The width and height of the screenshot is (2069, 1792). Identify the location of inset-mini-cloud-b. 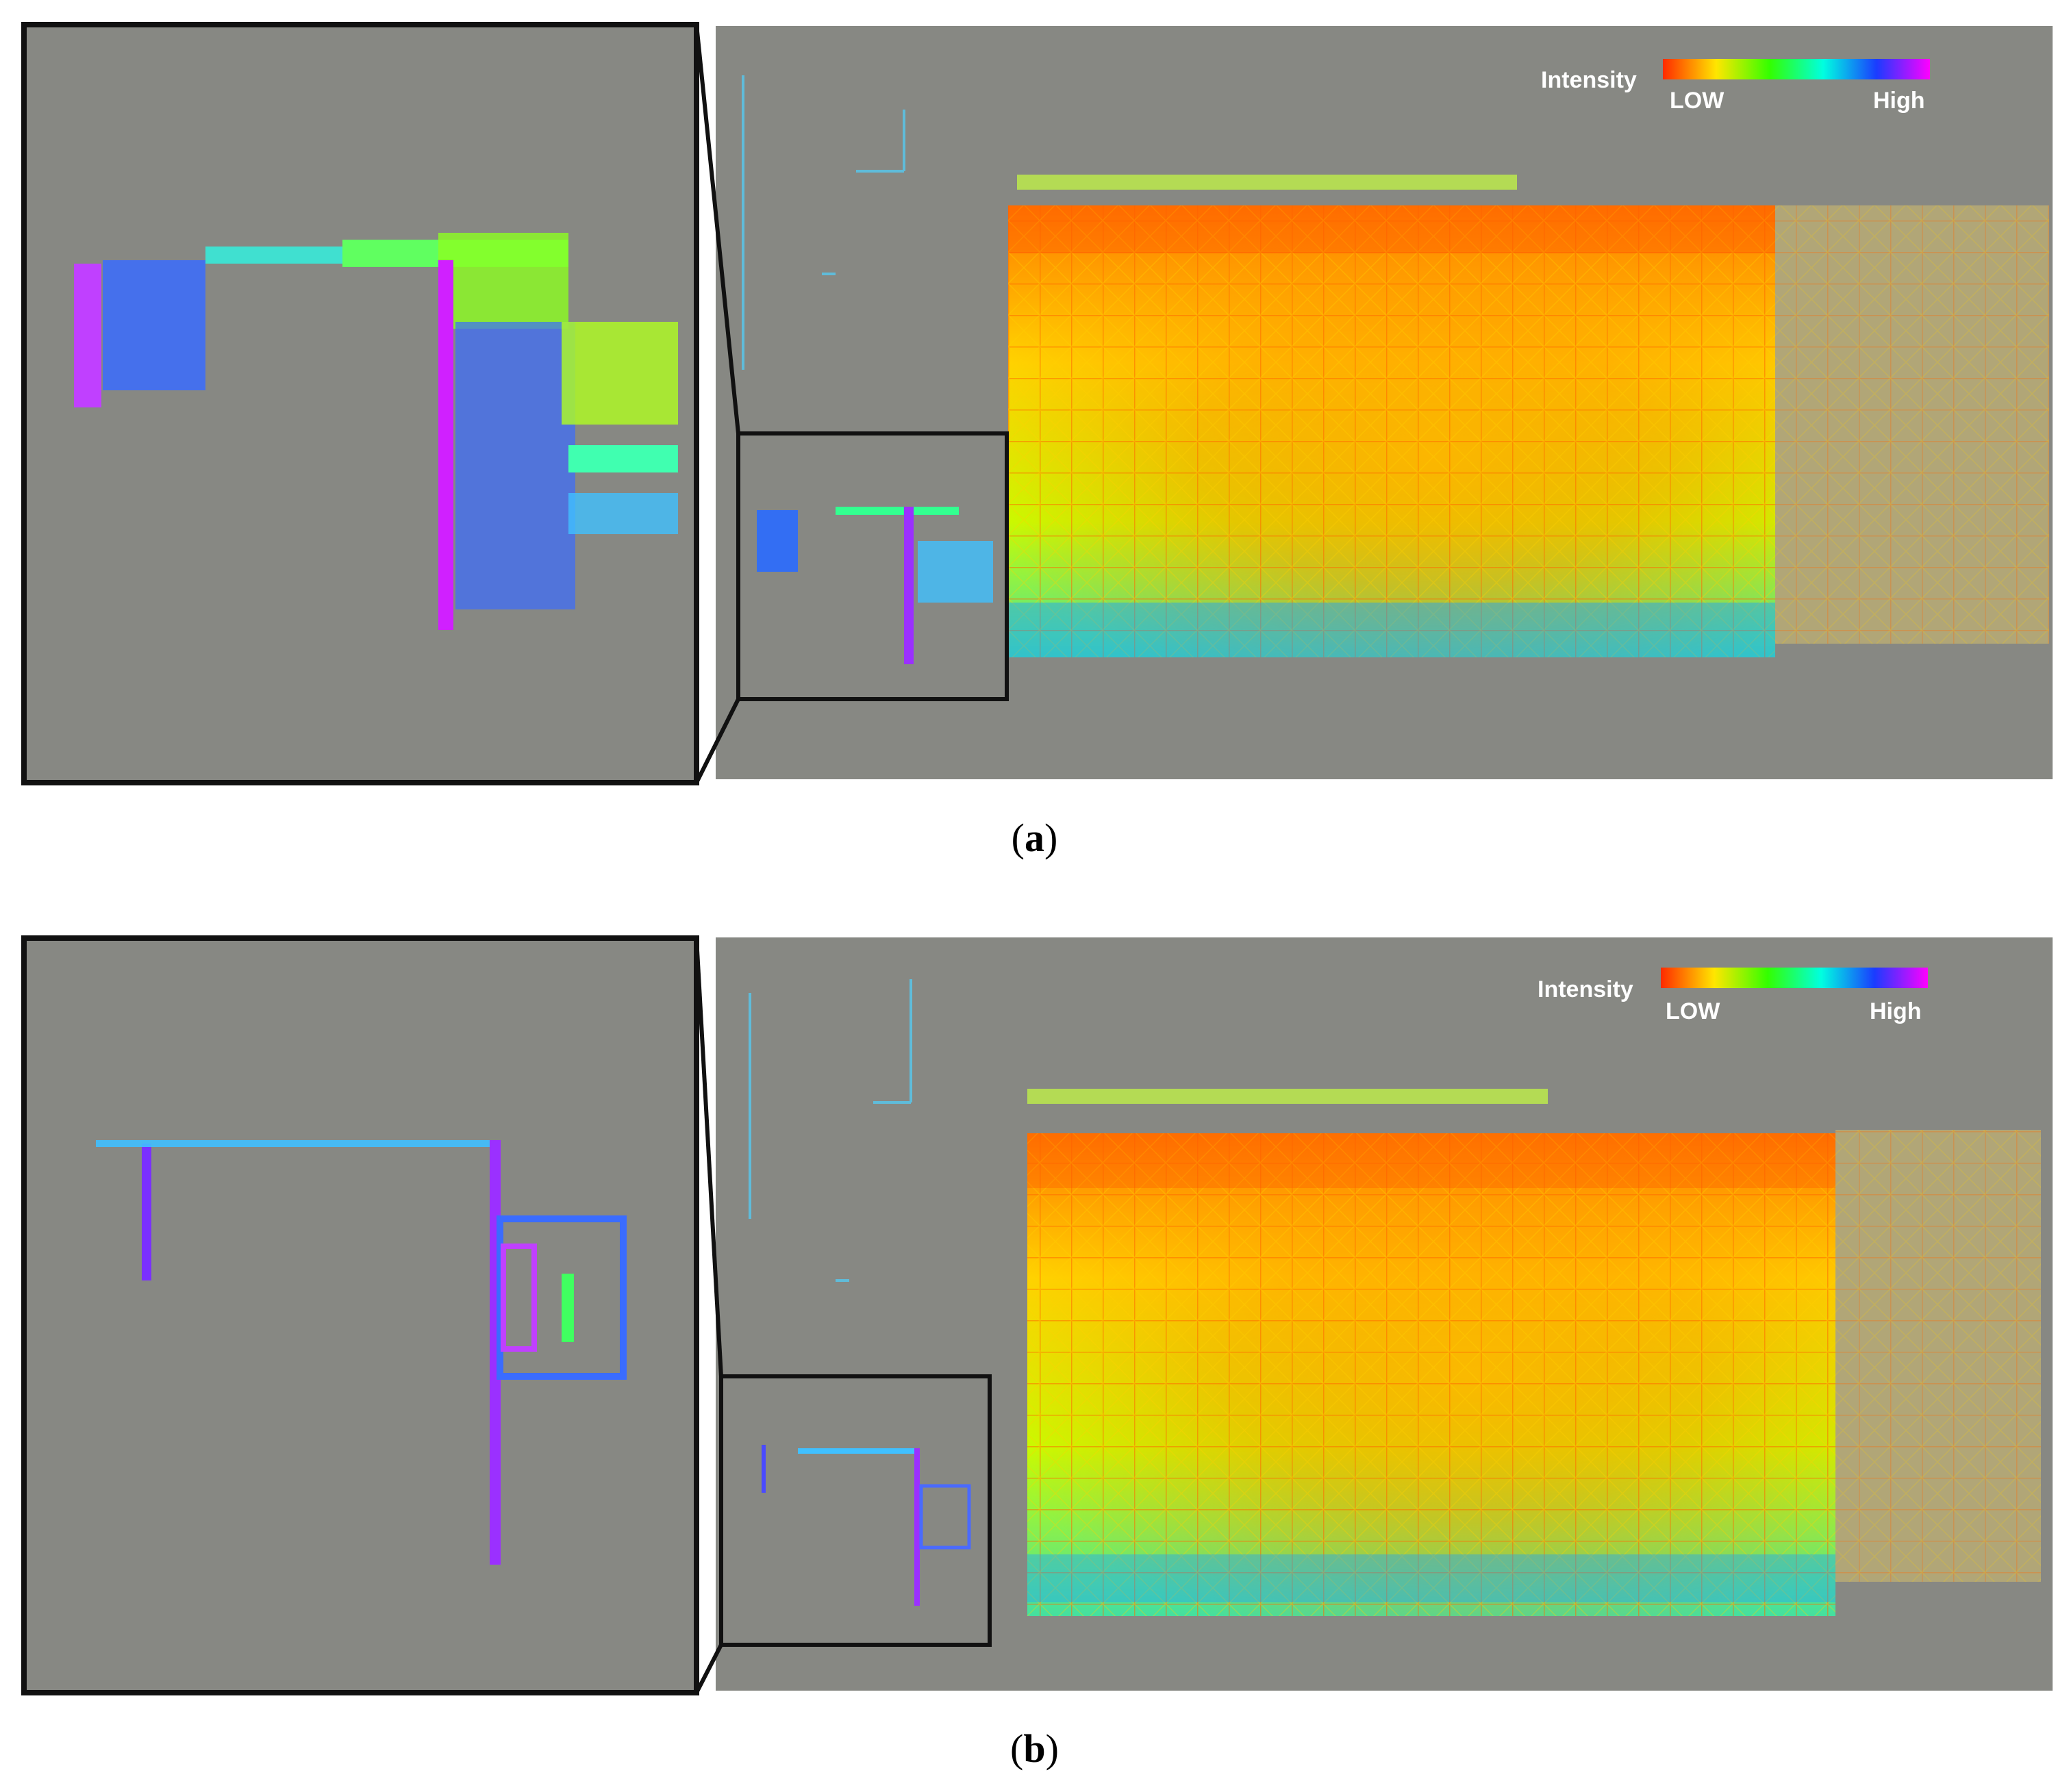
(866, 1525).